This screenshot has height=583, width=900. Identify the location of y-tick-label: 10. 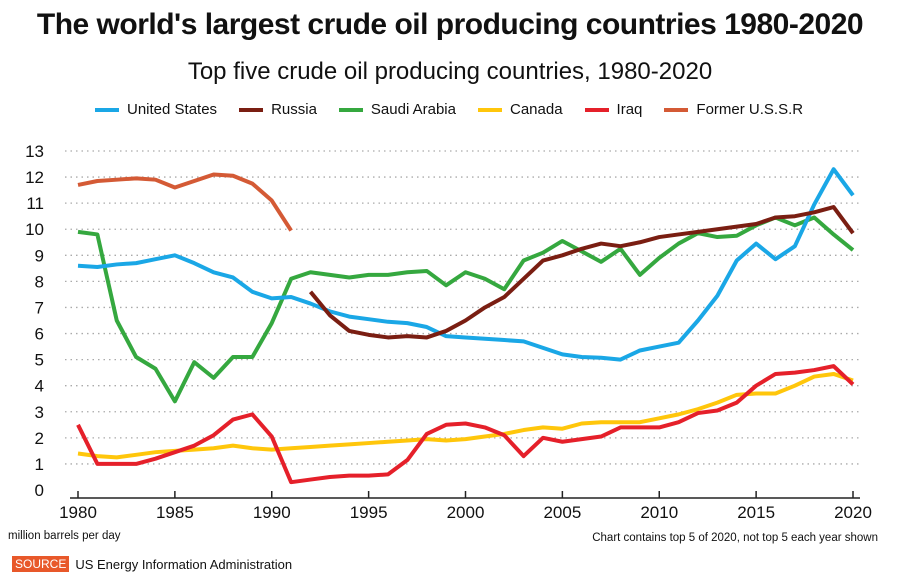
(34, 229).